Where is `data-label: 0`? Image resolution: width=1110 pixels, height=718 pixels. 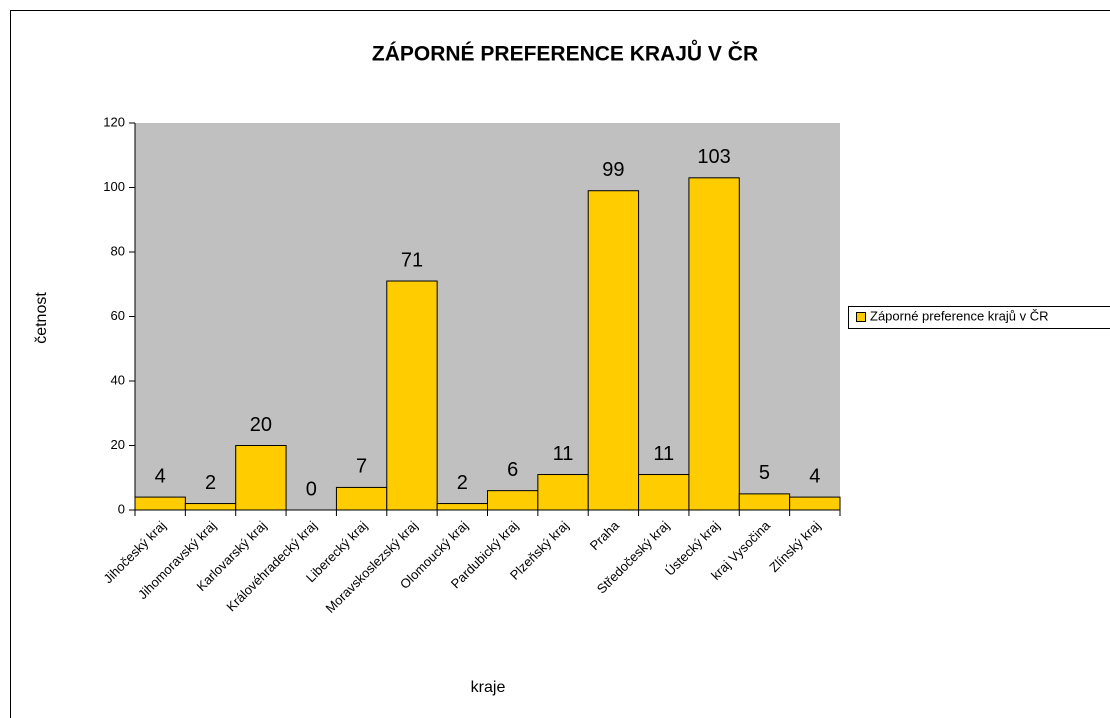 data-label: 0 is located at coordinates (311, 489).